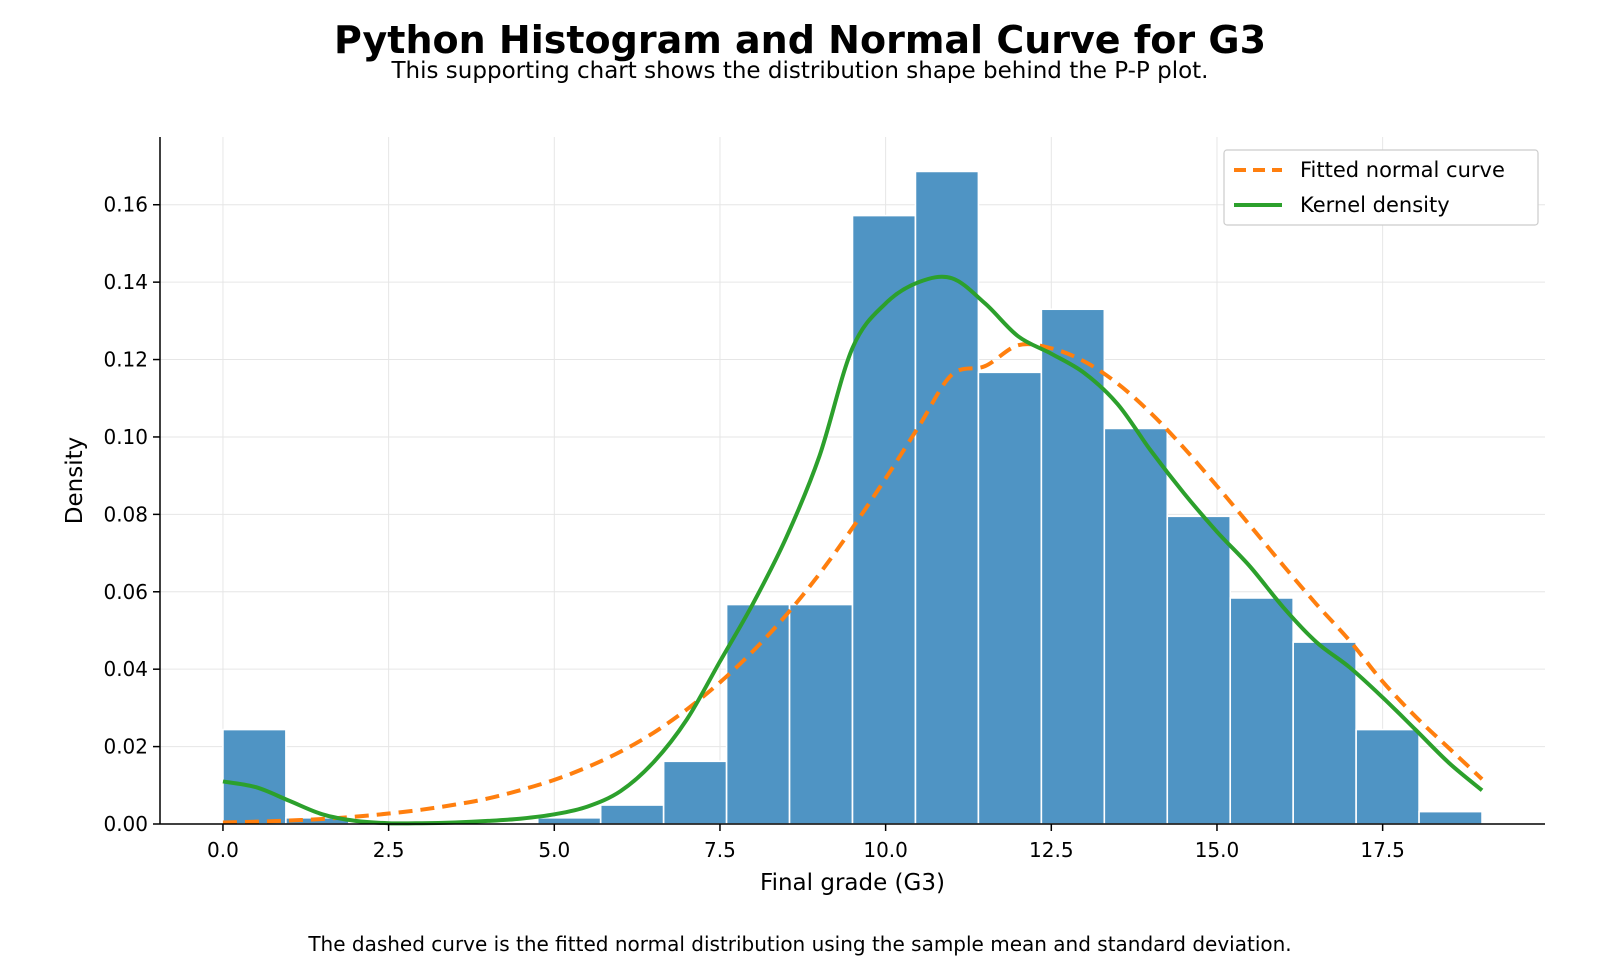 The height and width of the screenshot is (975, 1600). Describe the element at coordinates (1051, 850) in the screenshot. I see `x-tick-label: 12.5` at that location.